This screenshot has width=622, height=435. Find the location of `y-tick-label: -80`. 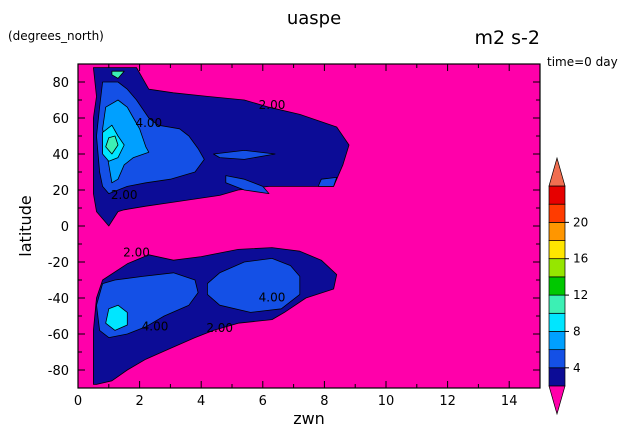

y-tick-label: -80 is located at coordinates (58, 371).